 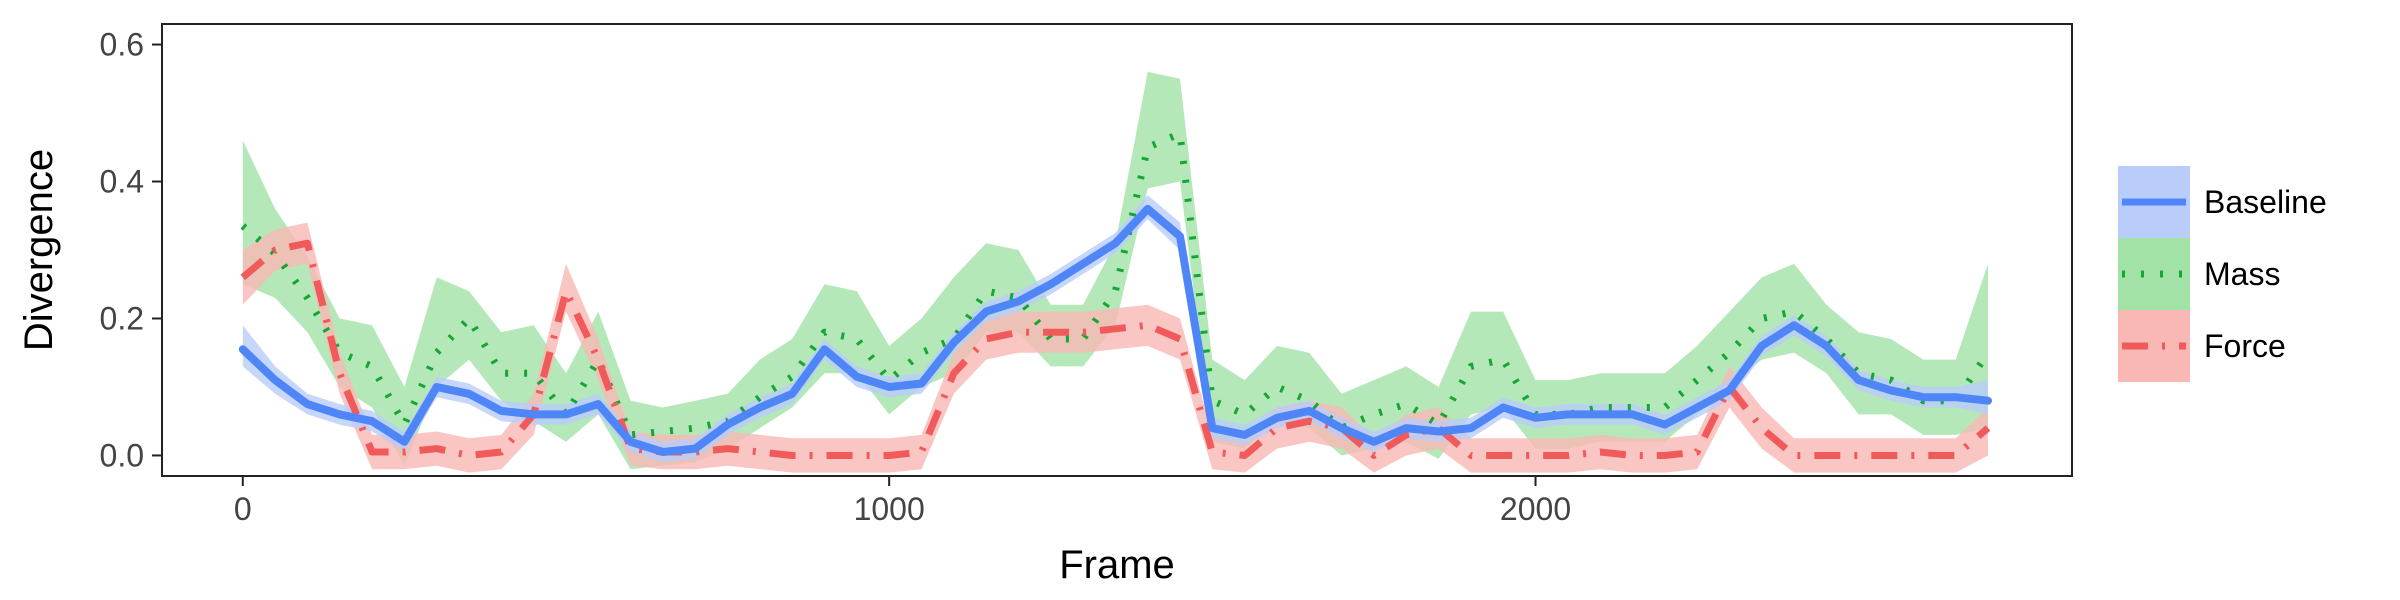 What do you see at coordinates (122, 45) in the screenshot?
I see `y-tick-label: 0.6` at bounding box center [122, 45].